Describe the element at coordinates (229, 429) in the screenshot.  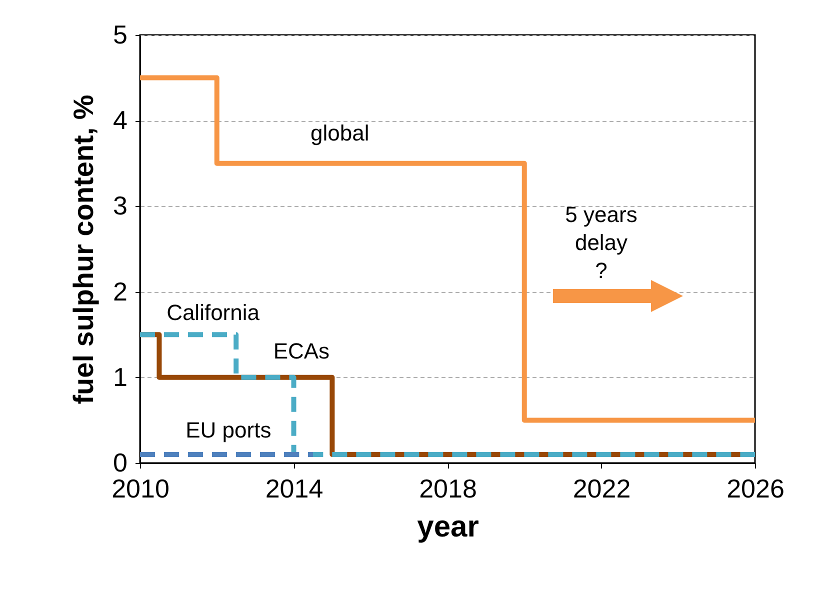
I see `series-label: EU ports` at that location.